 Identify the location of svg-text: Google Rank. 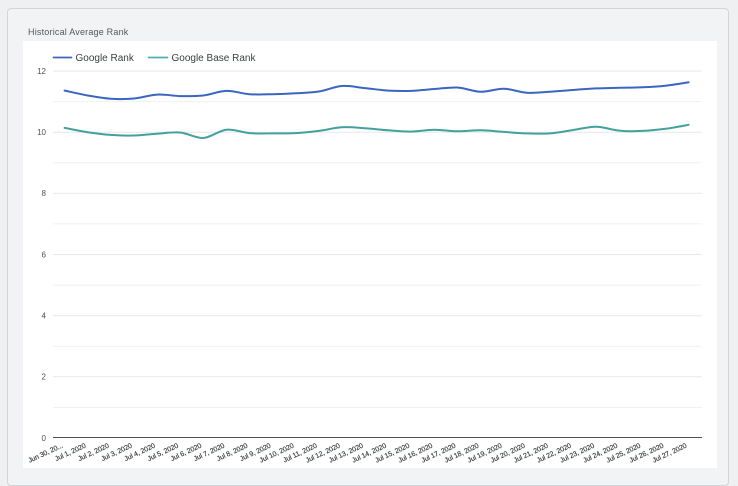
(105, 58).